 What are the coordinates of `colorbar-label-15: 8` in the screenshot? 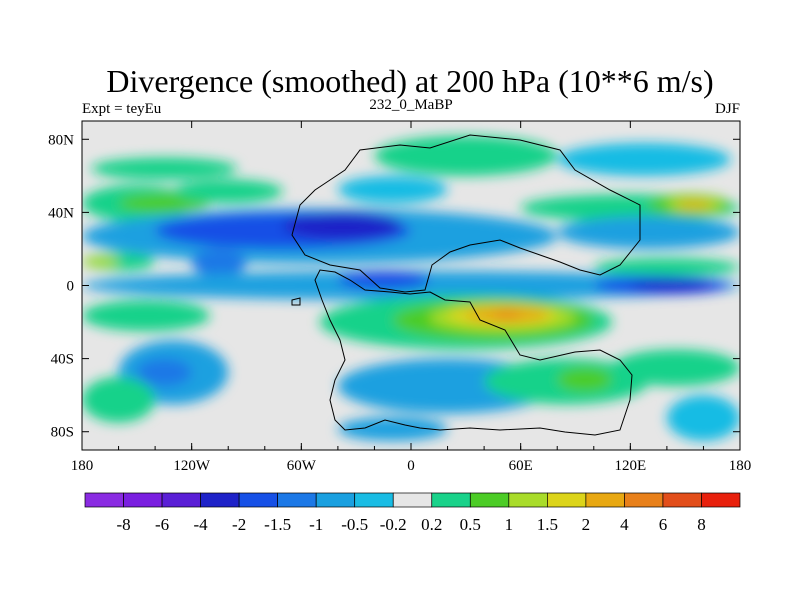 It's located at (701, 524).